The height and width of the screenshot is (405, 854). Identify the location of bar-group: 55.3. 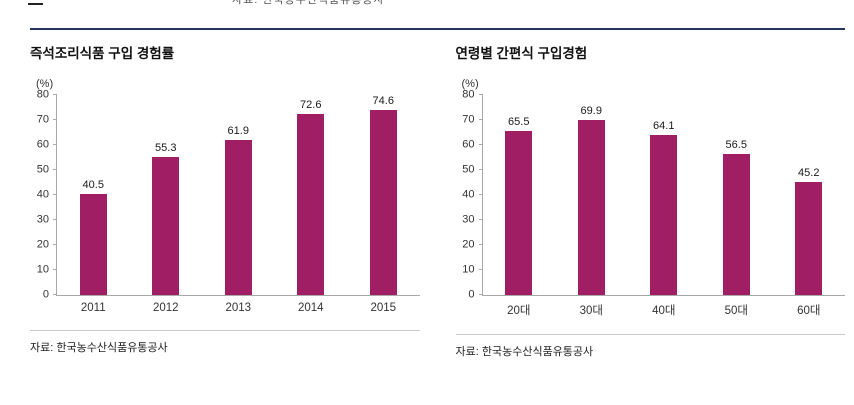
(166, 195).